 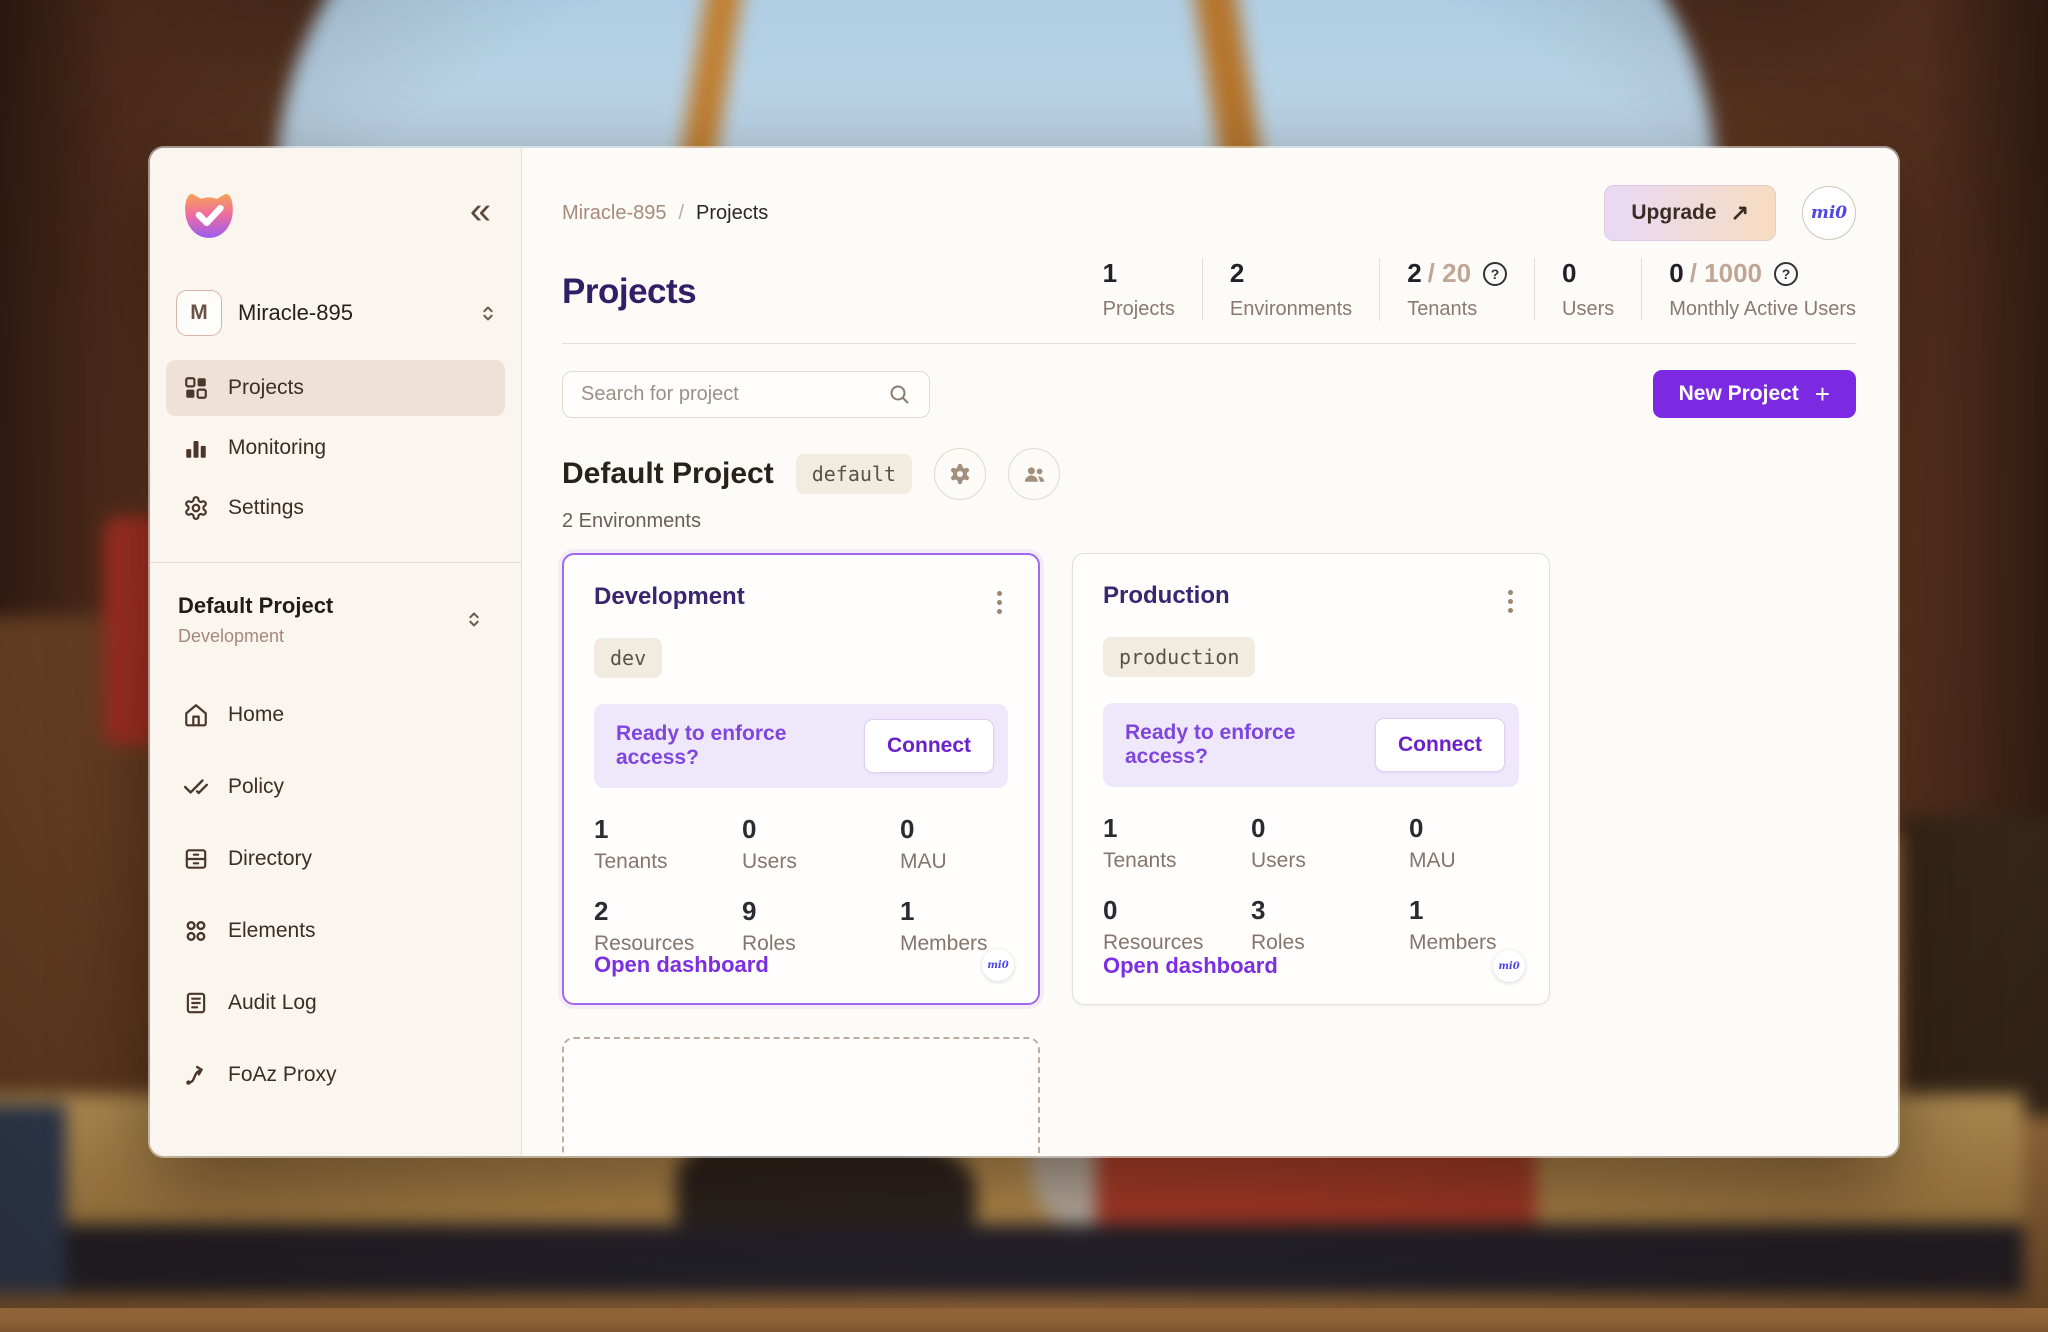 What do you see at coordinates (628, 657) in the screenshot?
I see `environment-key-tag: dev` at bounding box center [628, 657].